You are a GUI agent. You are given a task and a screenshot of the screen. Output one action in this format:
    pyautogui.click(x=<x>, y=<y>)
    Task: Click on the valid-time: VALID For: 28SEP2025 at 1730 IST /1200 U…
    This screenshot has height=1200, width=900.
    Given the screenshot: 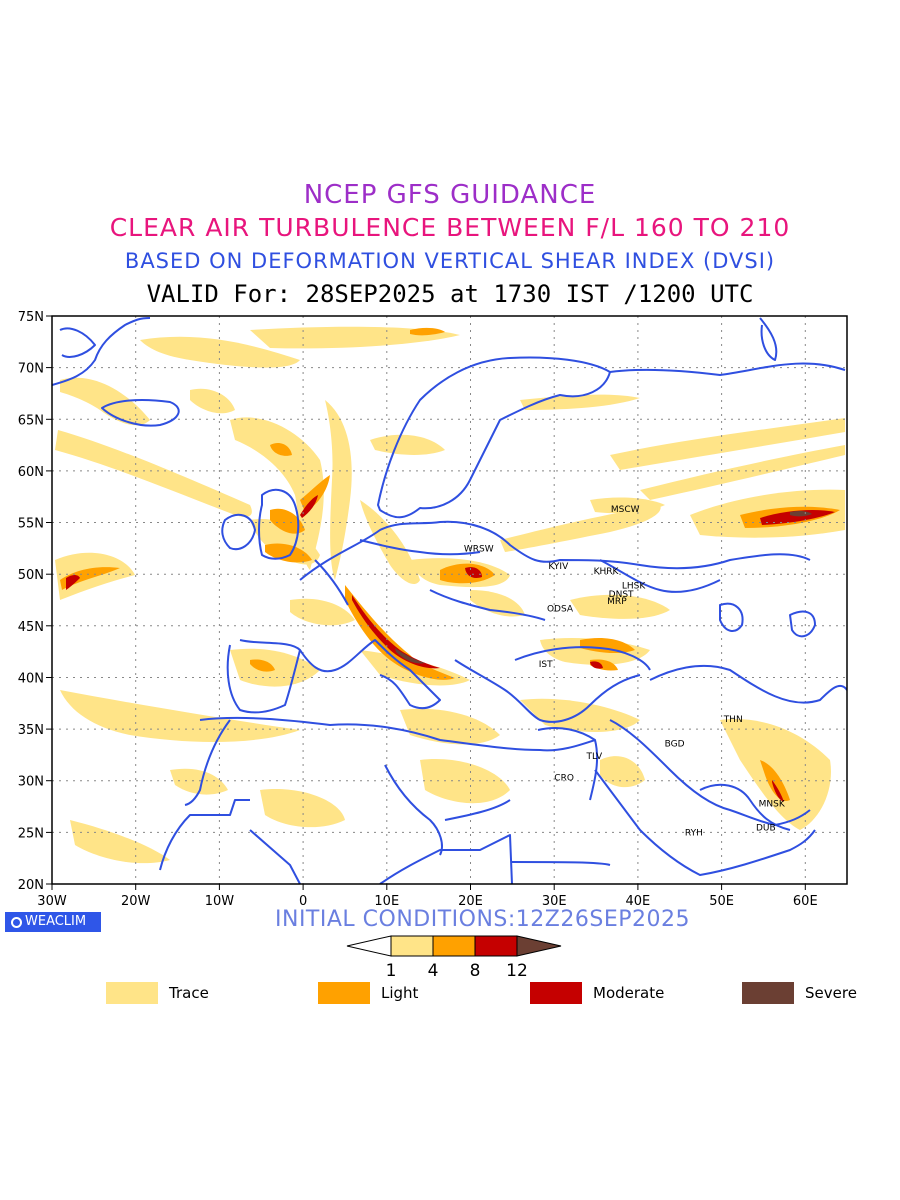 What is the action you would take?
    pyautogui.click(x=450, y=294)
    